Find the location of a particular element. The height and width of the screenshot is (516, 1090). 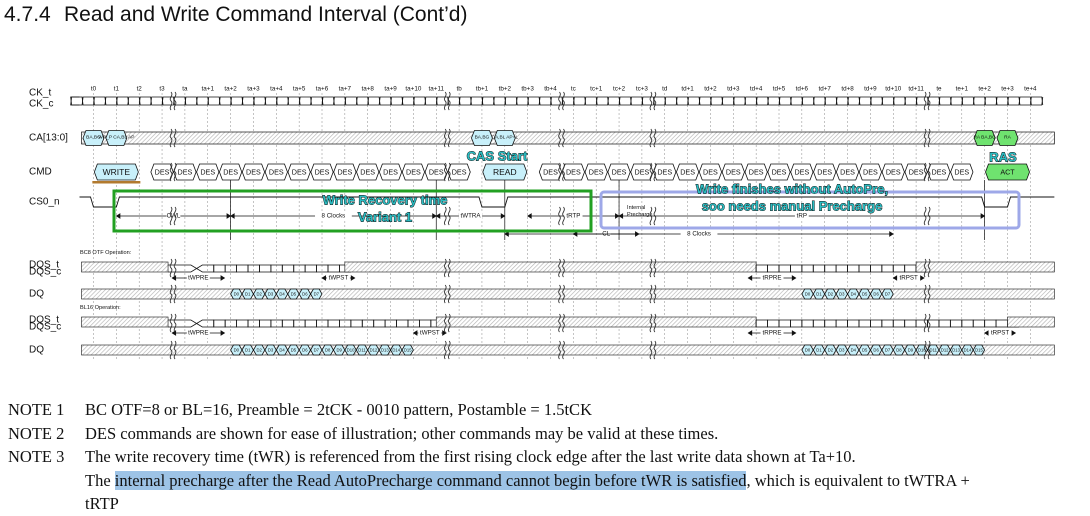

bc8-twpst-label: tWPST is located at coordinates (339, 278).